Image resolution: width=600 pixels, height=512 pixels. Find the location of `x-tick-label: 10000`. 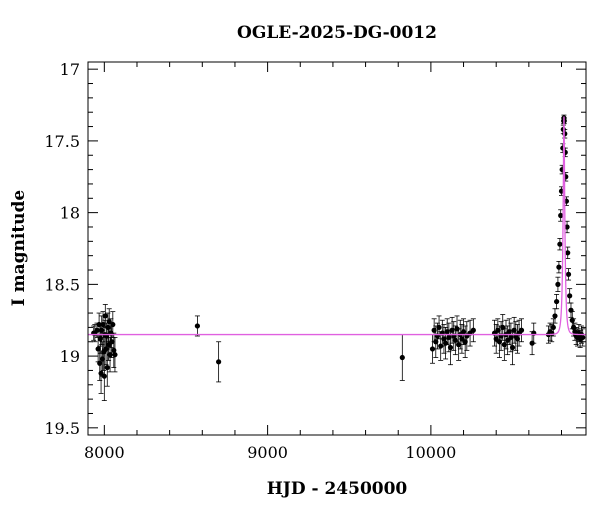

x-tick-label: 10000 is located at coordinates (430, 452).